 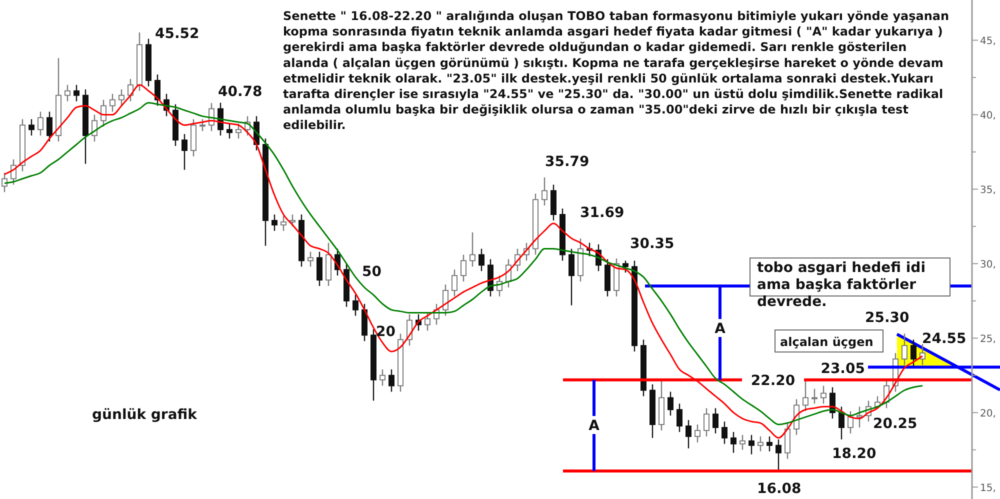 What do you see at coordinates (895, 424) in the screenshot?
I see `annotation: 20.25` at bounding box center [895, 424].